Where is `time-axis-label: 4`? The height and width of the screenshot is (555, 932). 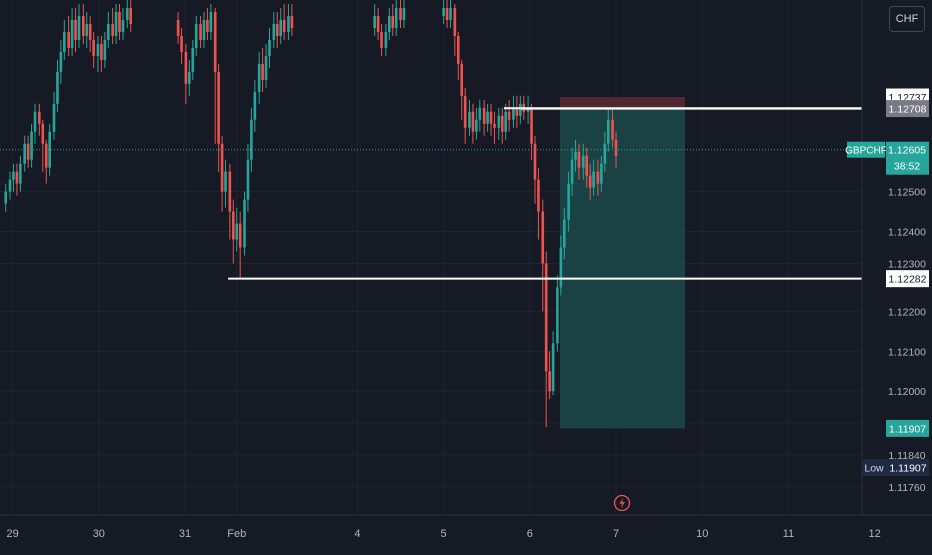
time-axis-label: 4 is located at coordinates (357, 534).